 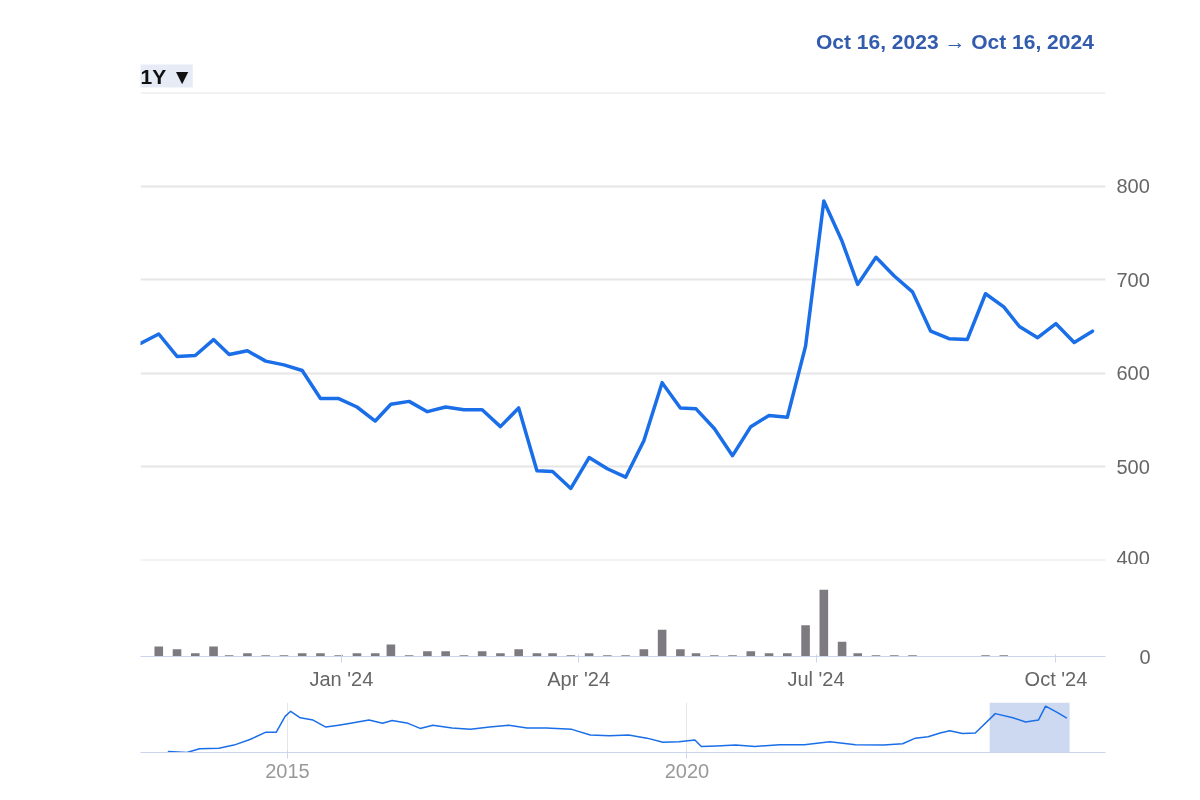 What do you see at coordinates (1133, 373) in the screenshot?
I see `y-tick-label: 600` at bounding box center [1133, 373].